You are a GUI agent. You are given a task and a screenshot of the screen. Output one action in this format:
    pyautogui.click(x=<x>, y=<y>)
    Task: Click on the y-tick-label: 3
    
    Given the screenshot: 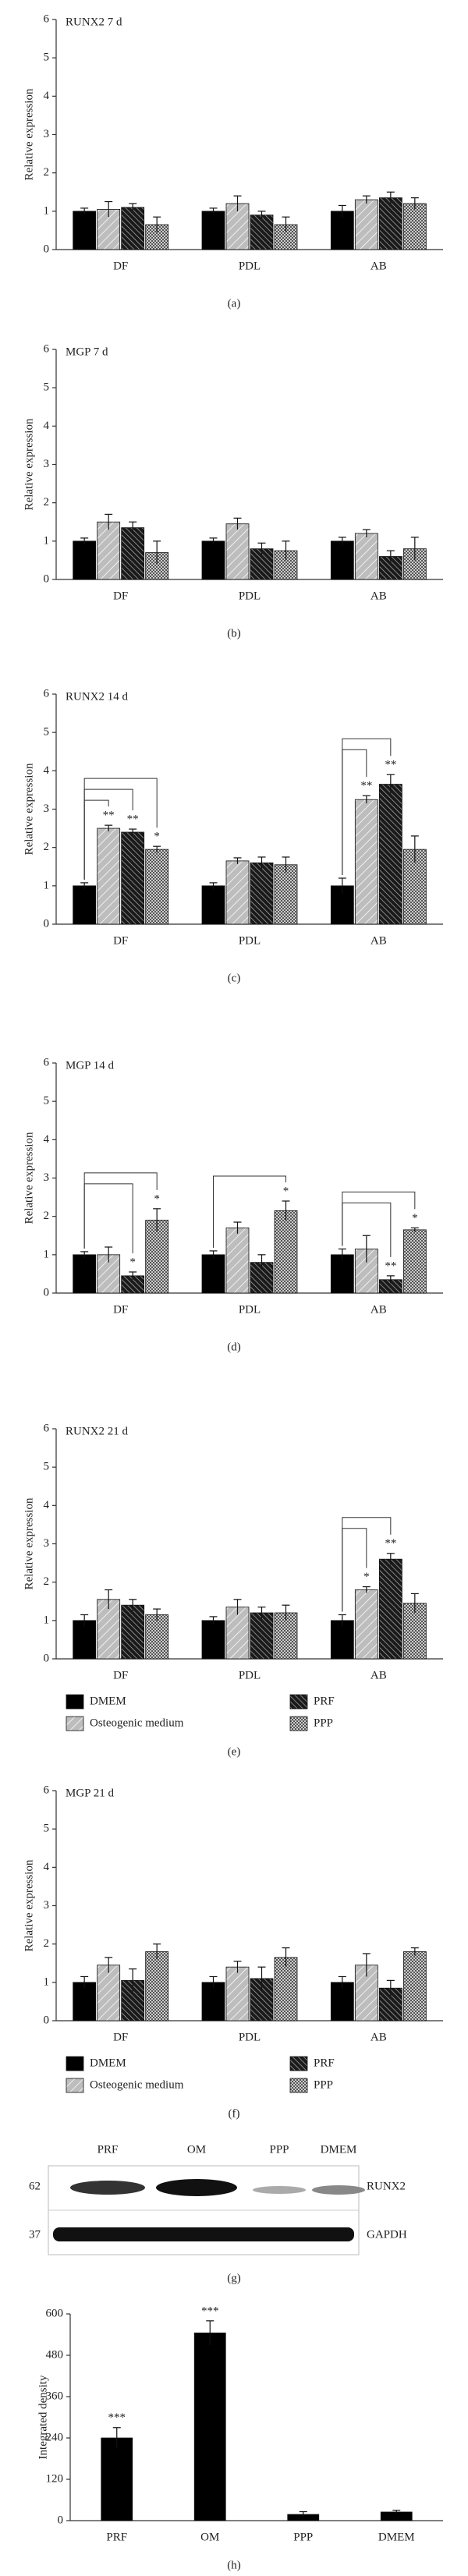 What is the action you would take?
    pyautogui.click(x=47, y=464)
    